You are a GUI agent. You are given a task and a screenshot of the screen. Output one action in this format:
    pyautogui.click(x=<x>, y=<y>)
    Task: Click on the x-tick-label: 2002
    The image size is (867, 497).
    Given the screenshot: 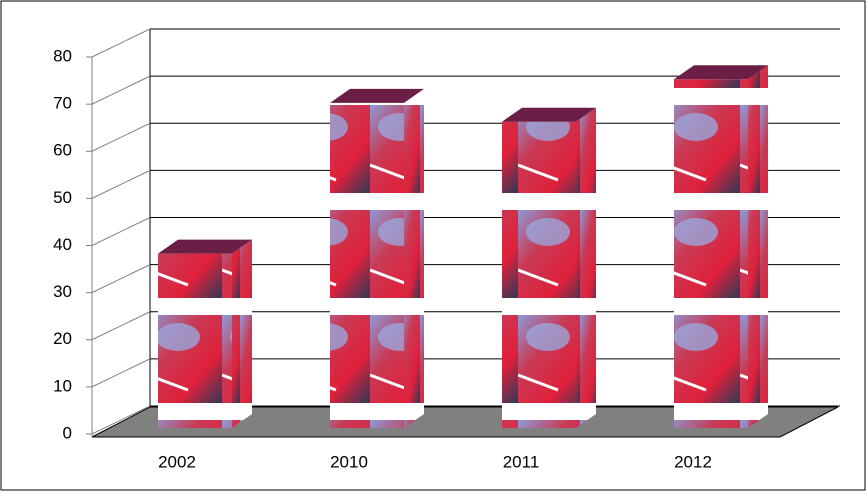 What is the action you would take?
    pyautogui.click(x=177, y=461)
    